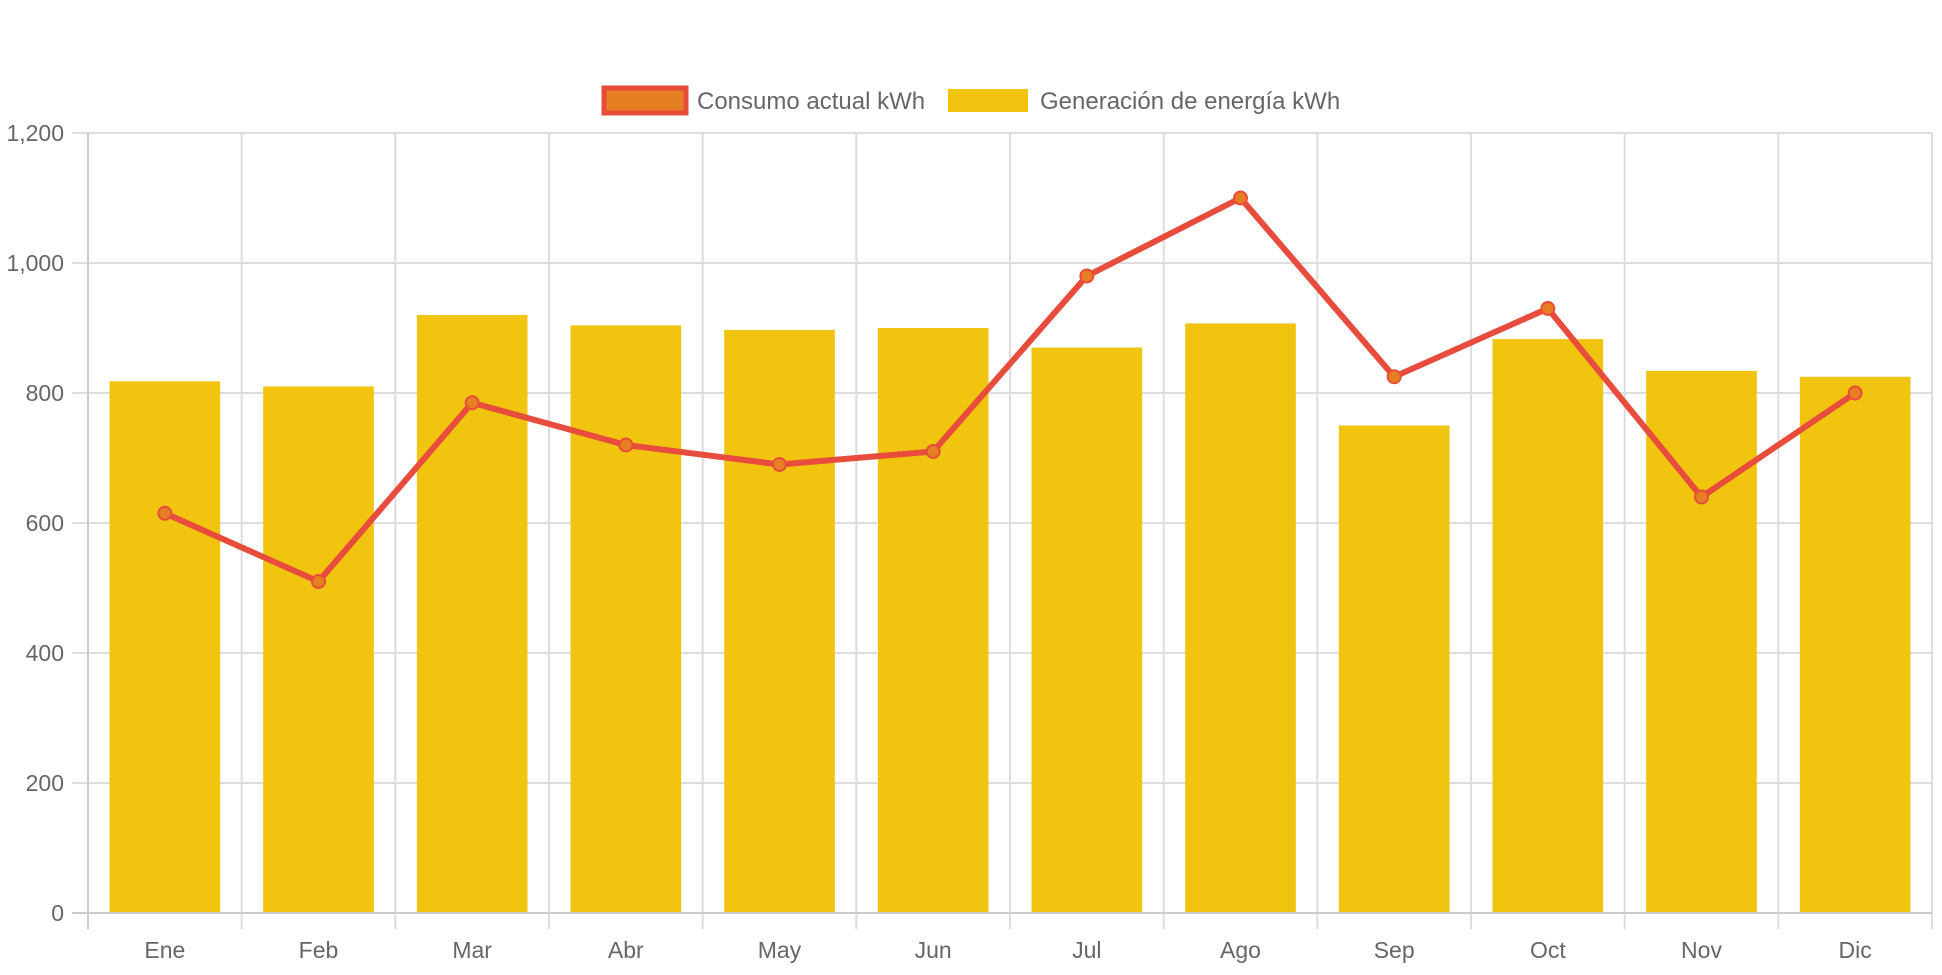 The width and height of the screenshot is (1942, 975). What do you see at coordinates (1240, 950) in the screenshot?
I see `x-tick-label: Ago` at bounding box center [1240, 950].